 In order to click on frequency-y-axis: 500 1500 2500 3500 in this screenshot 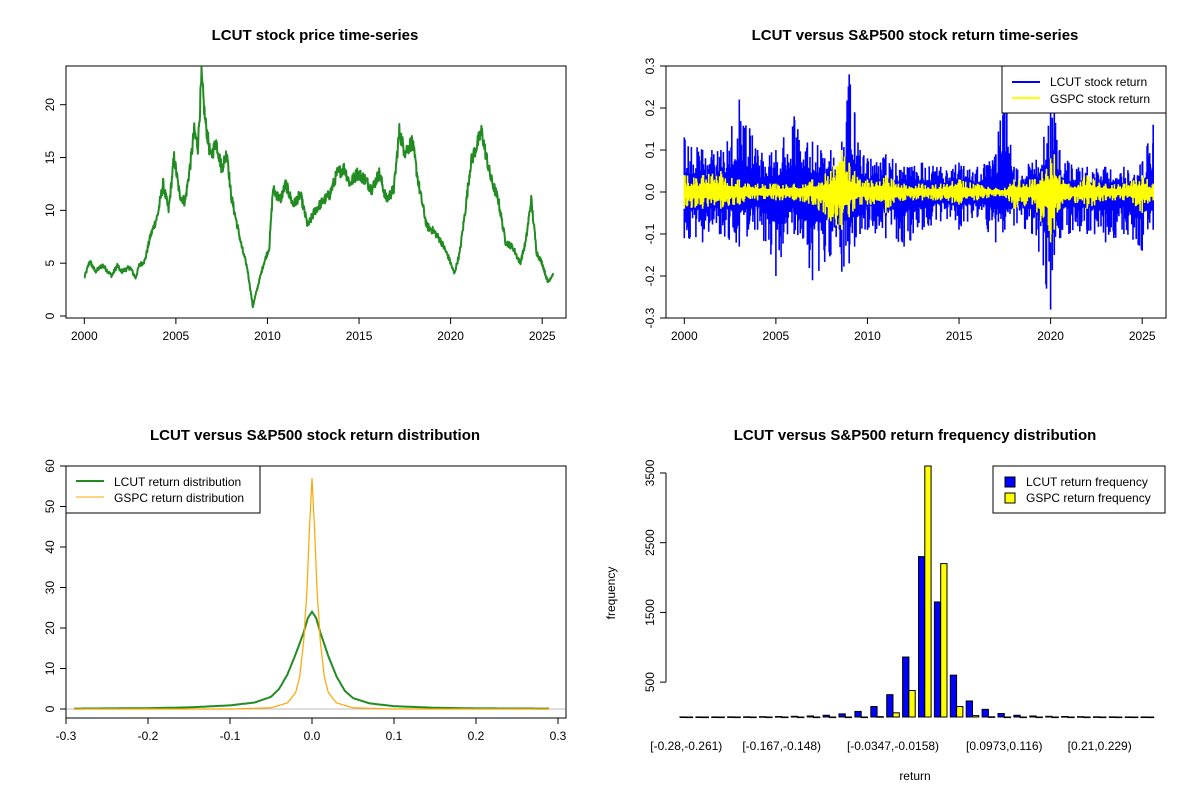, I will do `click(655, 575)`.